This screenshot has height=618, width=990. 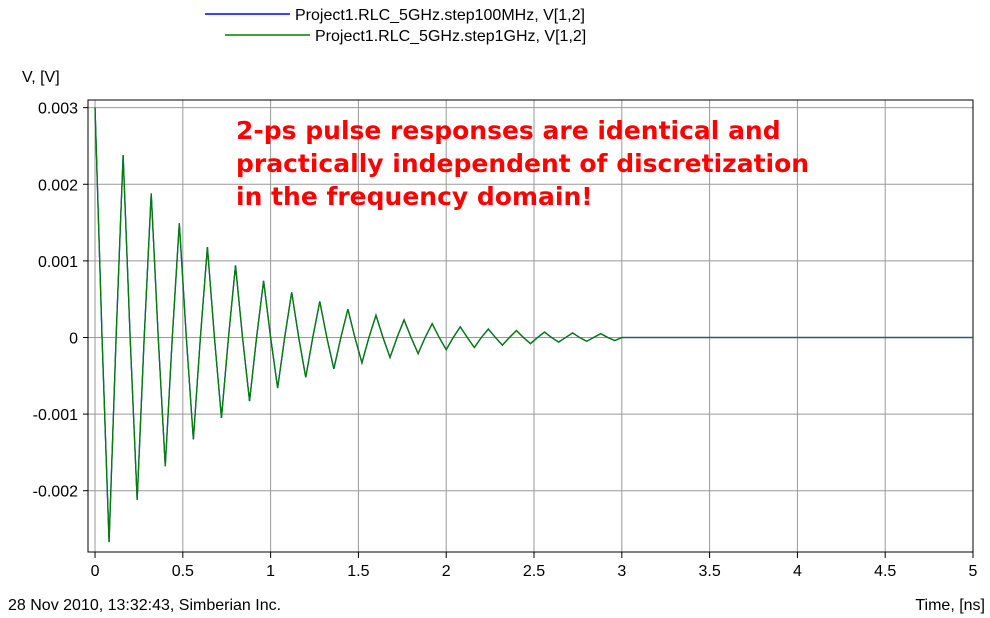 What do you see at coordinates (58, 262) in the screenshot?
I see `y-tick-label: 0.001` at bounding box center [58, 262].